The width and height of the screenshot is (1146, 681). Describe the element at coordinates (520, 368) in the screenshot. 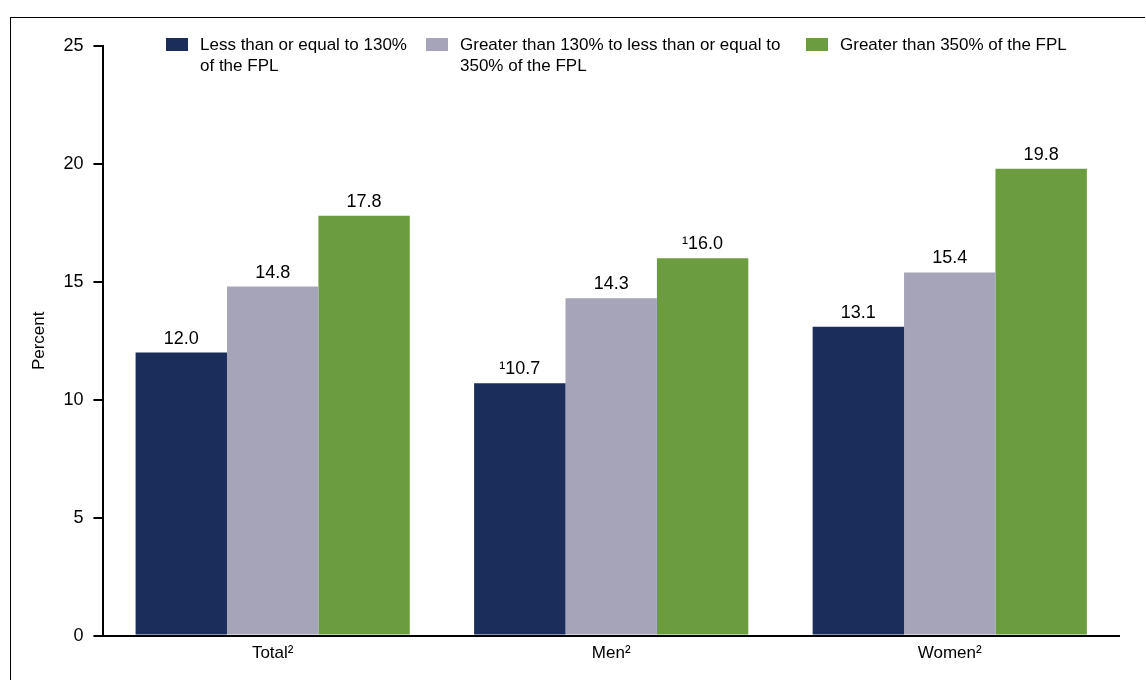

I see `data-label: ¹10.7` at that location.